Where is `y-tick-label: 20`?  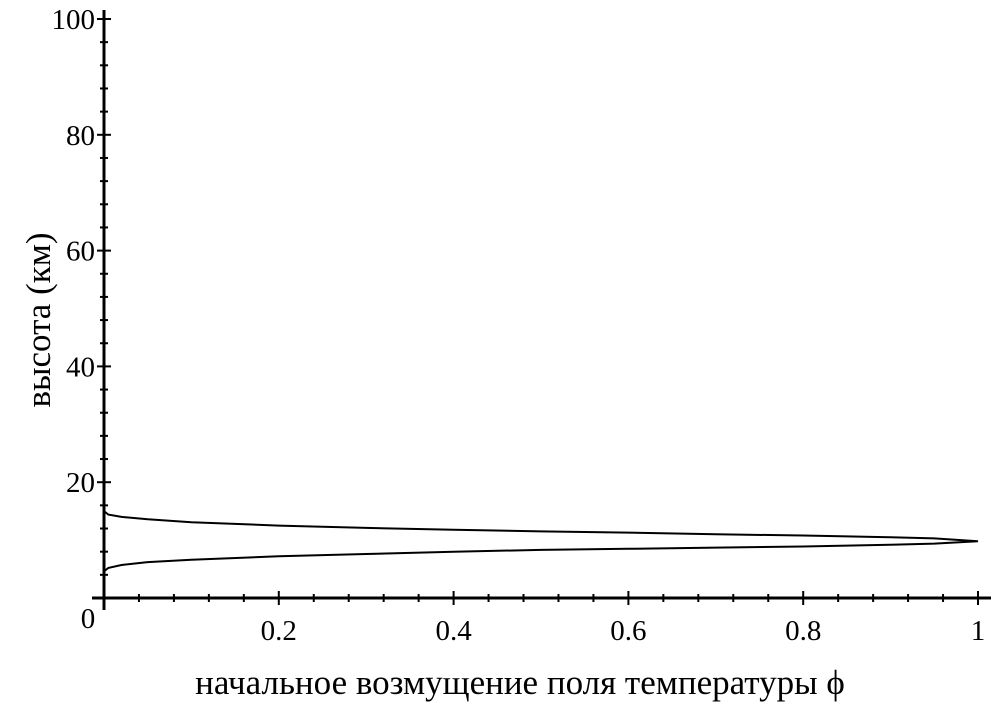
y-tick-label: 20 is located at coordinates (80, 483).